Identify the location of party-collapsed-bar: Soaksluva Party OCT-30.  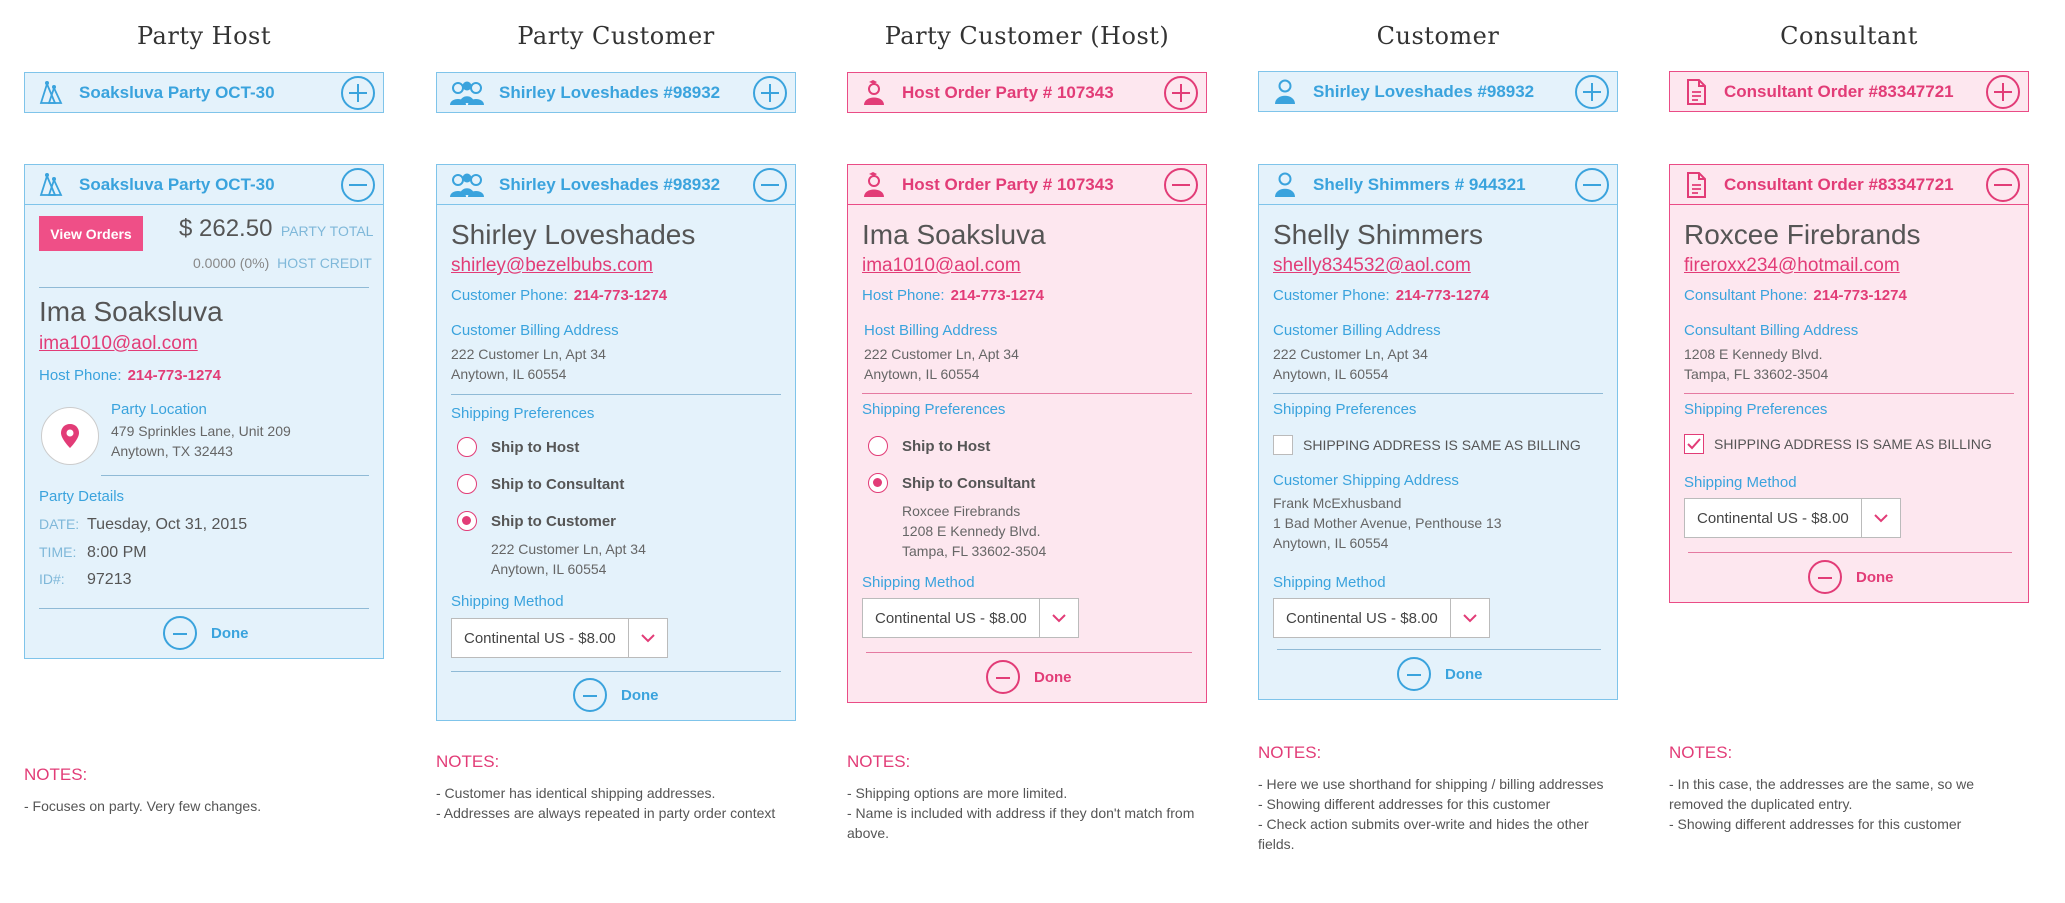
(204, 92).